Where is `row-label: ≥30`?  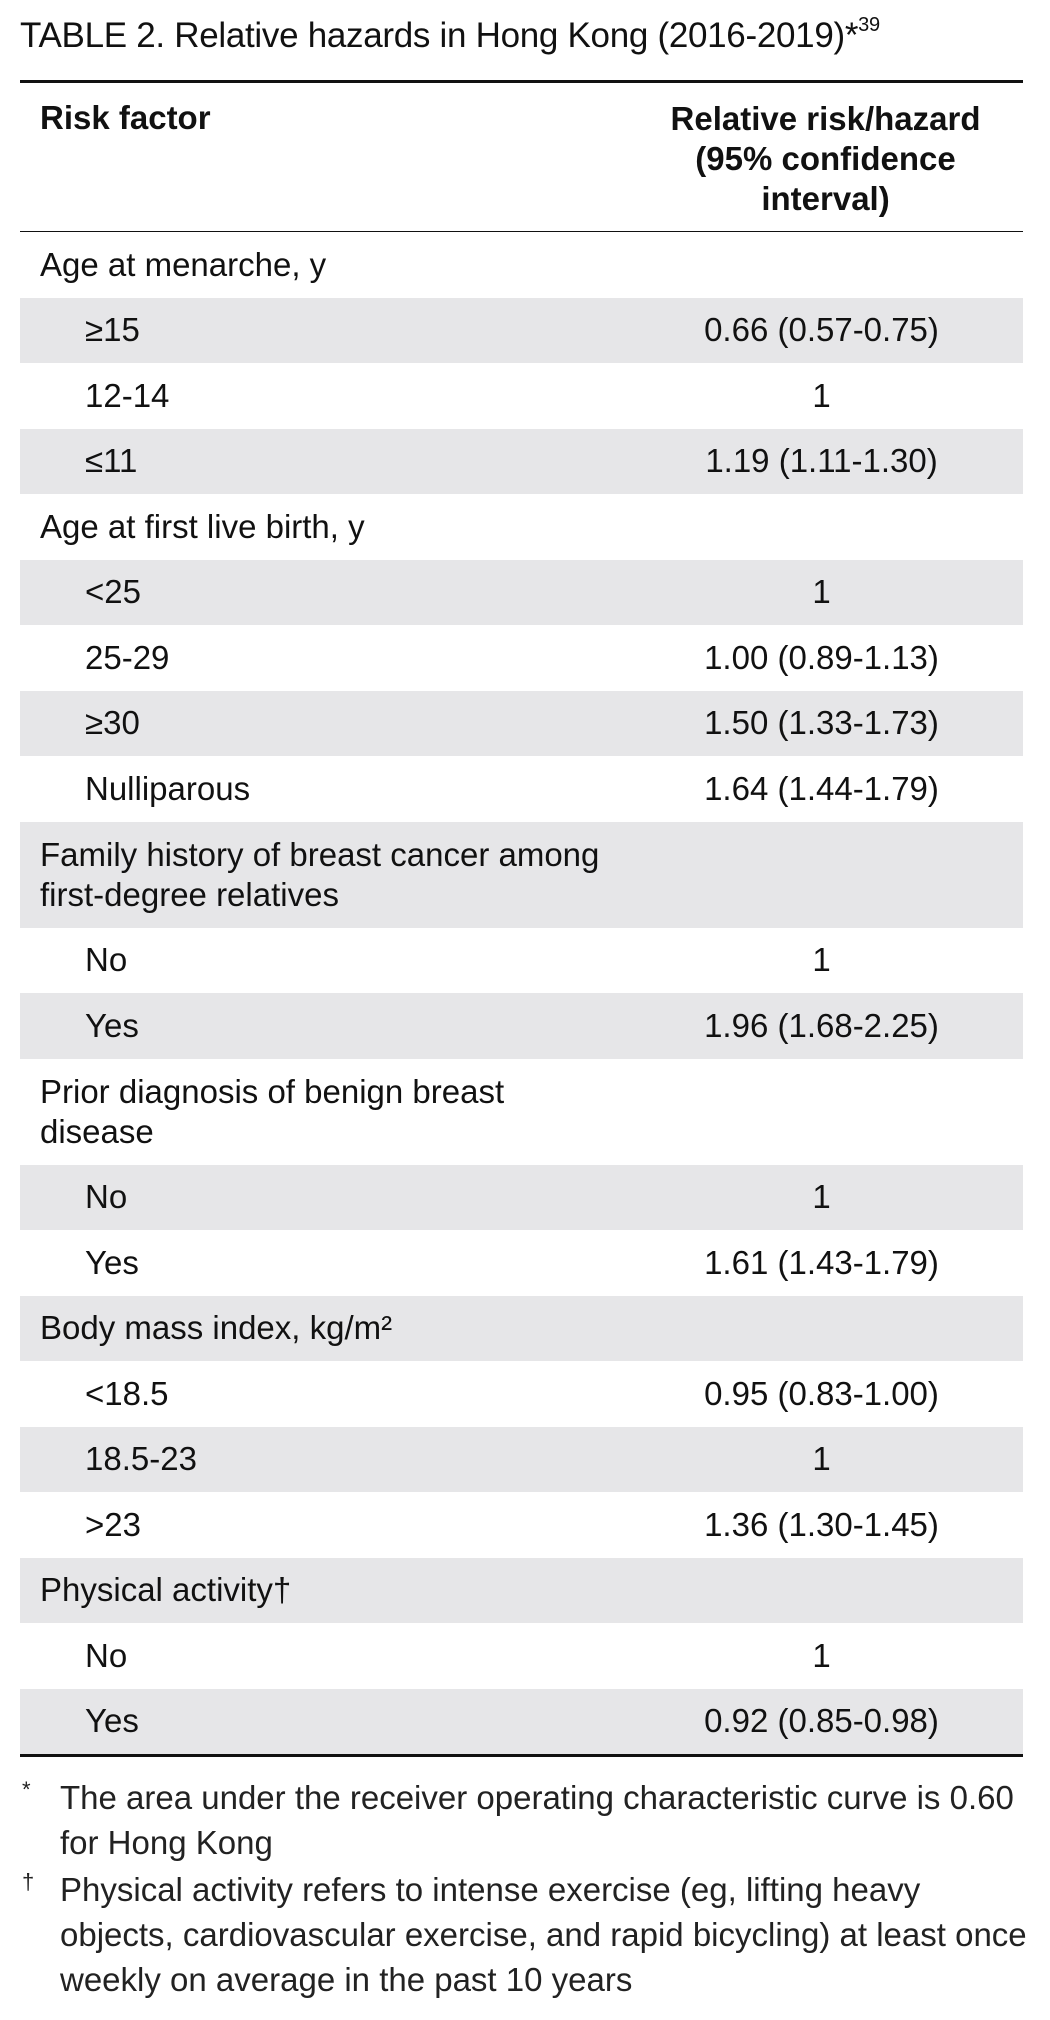 row-label: ≥30 is located at coordinates (112, 723).